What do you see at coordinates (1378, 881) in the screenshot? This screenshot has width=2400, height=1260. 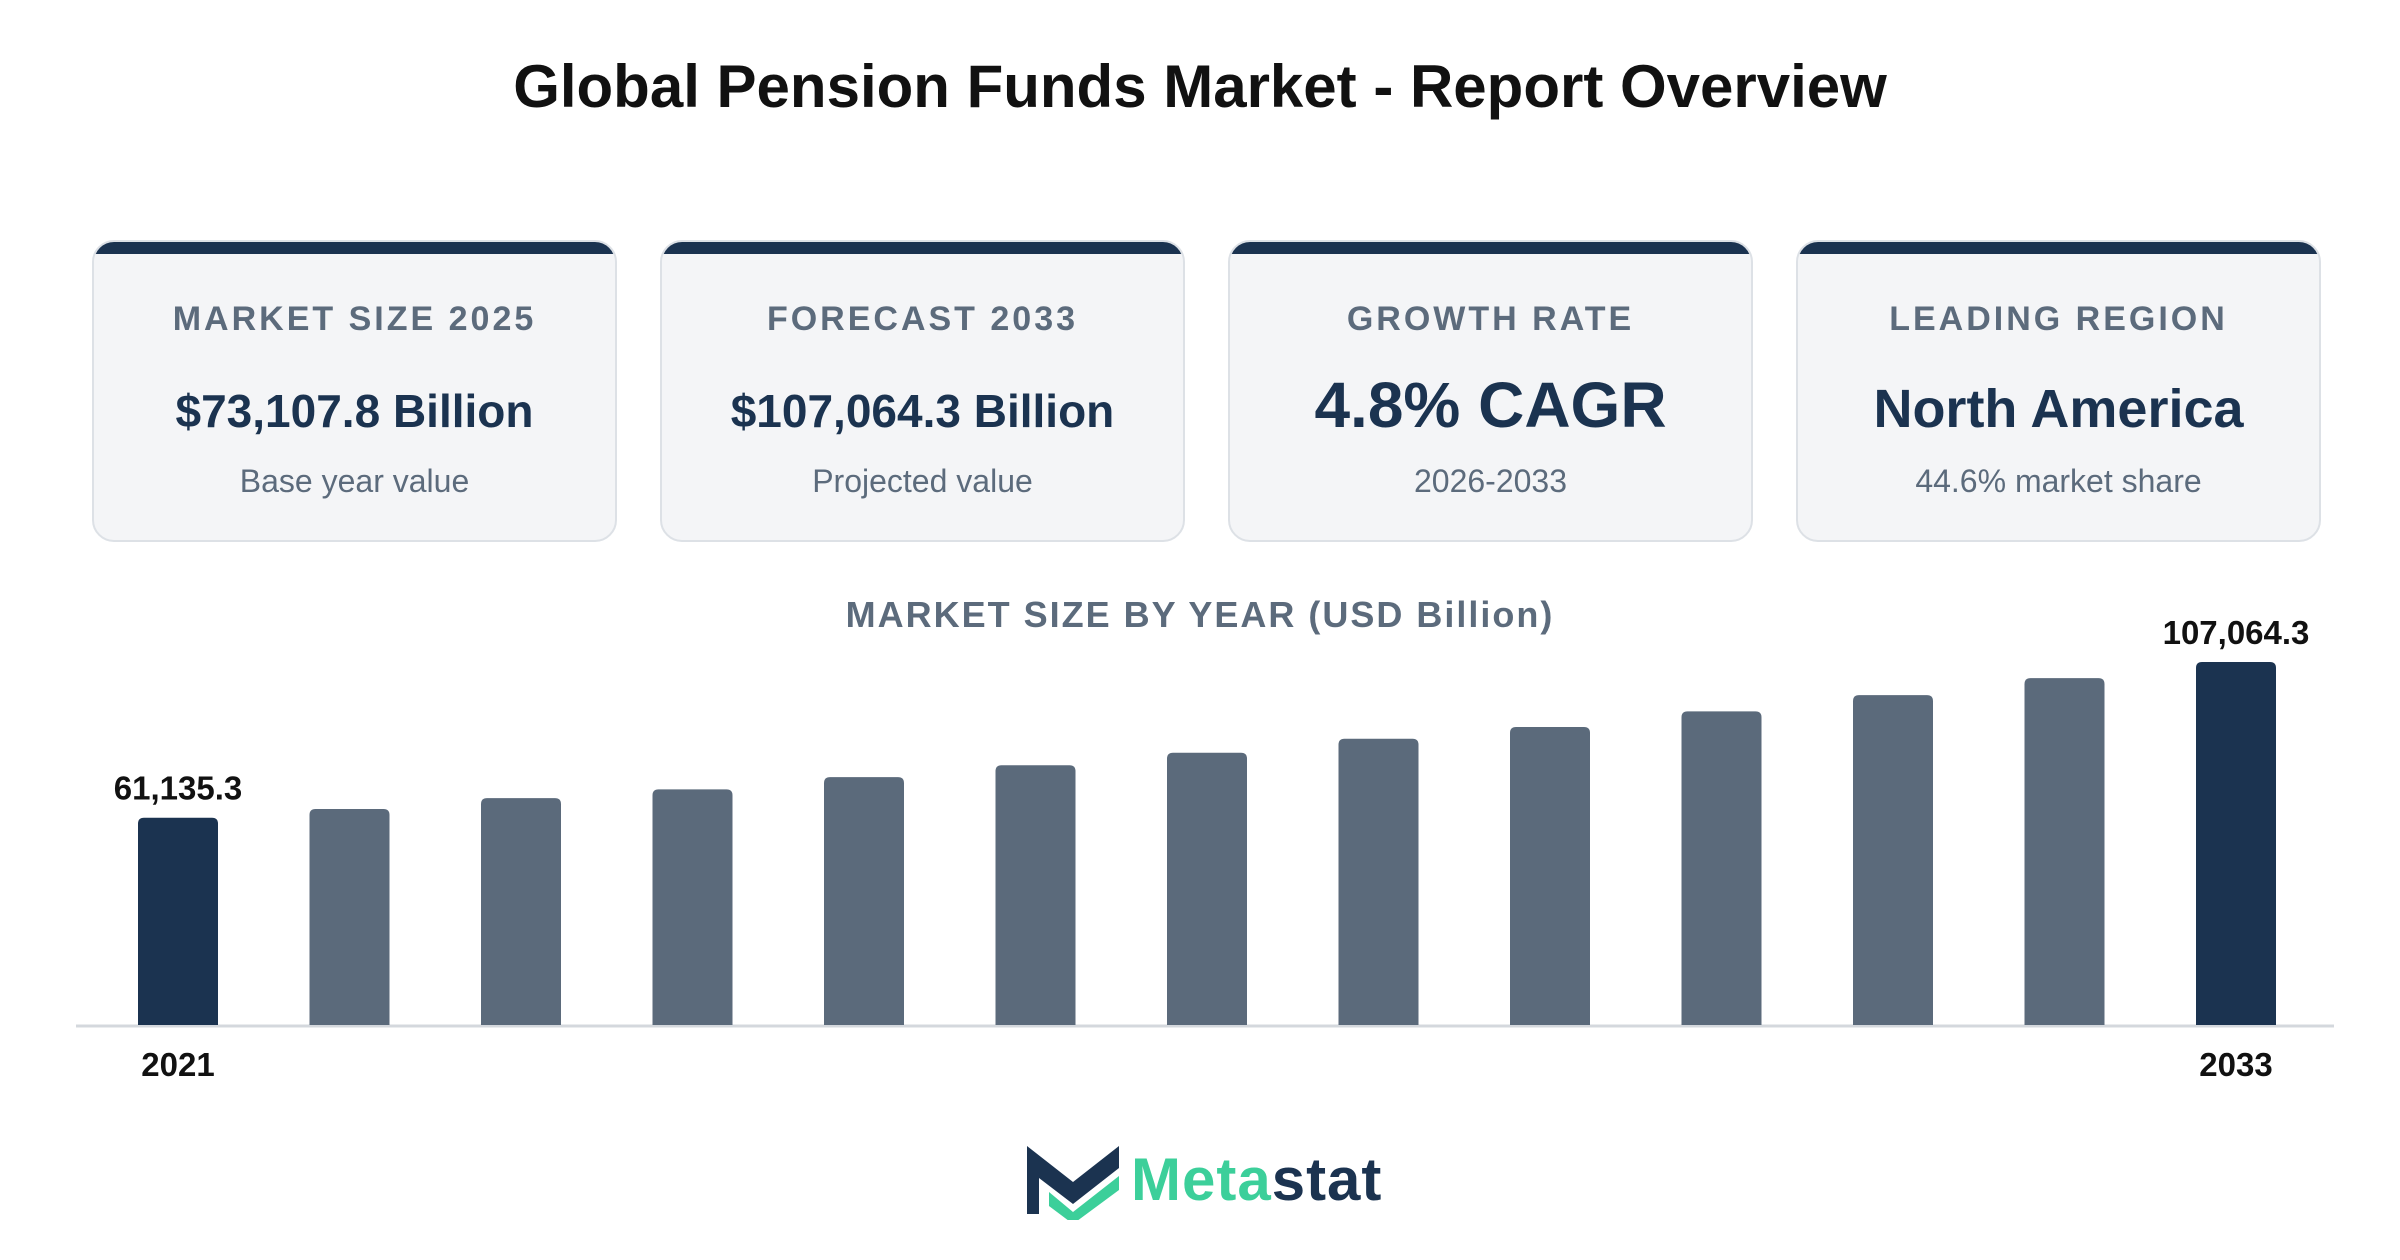 I see `bar-2028` at bounding box center [1378, 881].